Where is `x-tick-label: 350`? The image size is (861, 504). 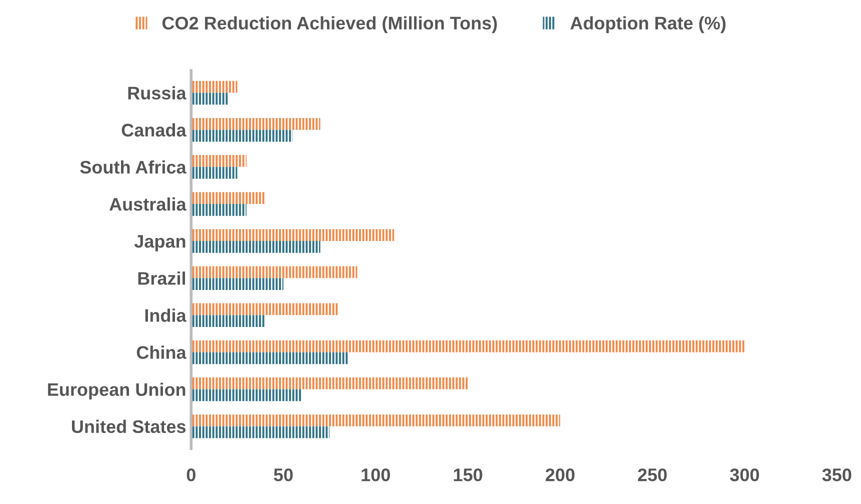 x-tick-label: 350 is located at coordinates (837, 475).